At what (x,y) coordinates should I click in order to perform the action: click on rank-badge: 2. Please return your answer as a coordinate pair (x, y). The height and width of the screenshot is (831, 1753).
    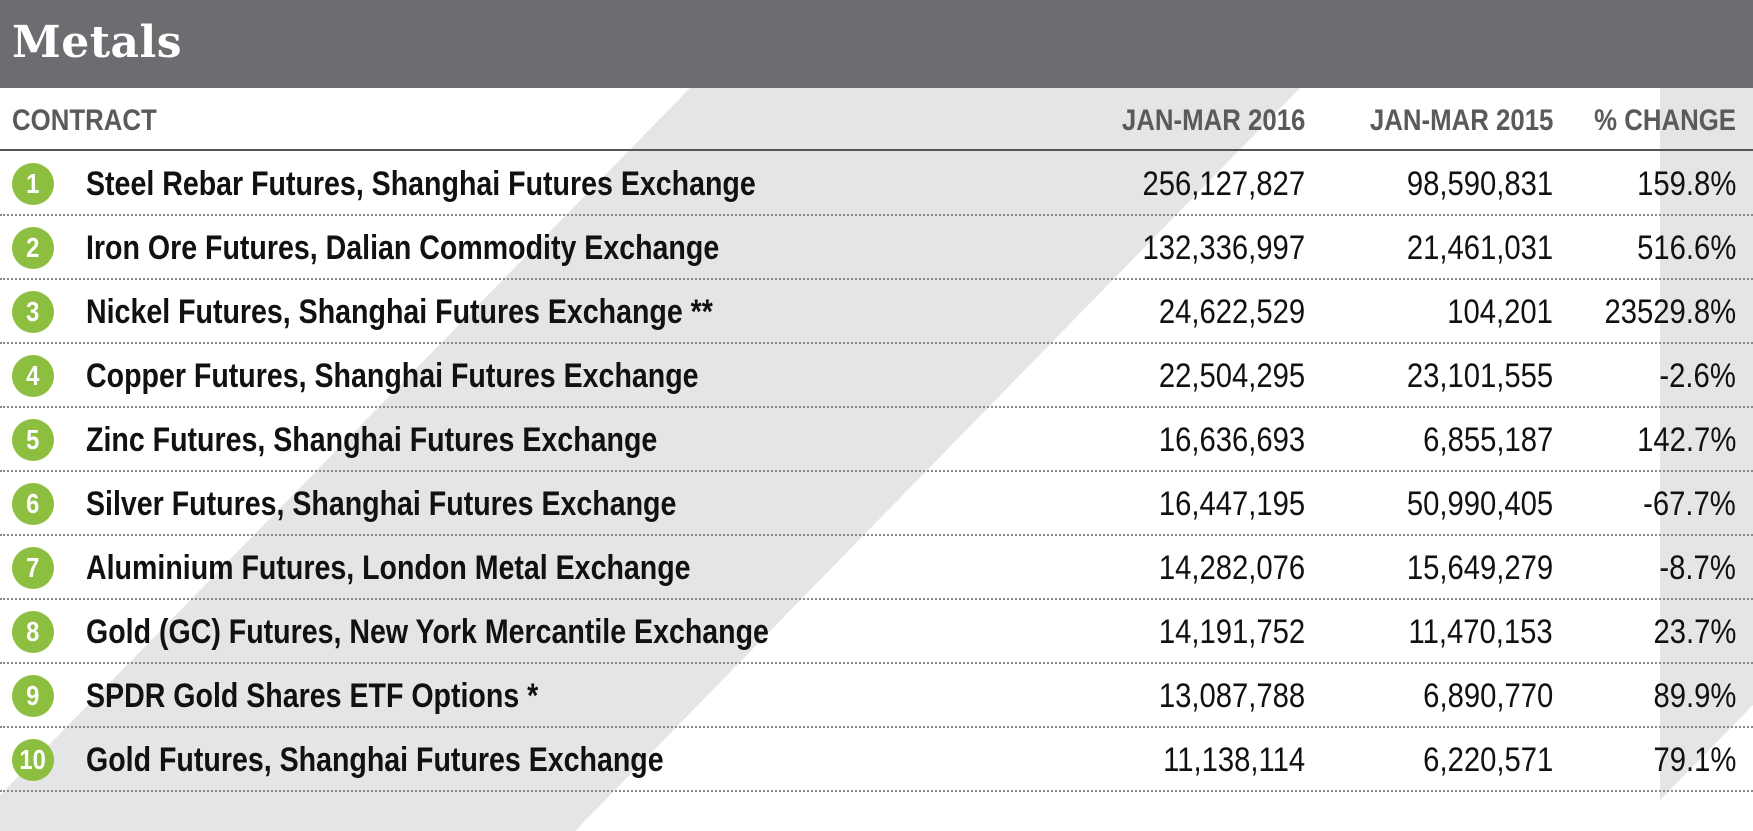
    Looking at the image, I should click on (33, 248).